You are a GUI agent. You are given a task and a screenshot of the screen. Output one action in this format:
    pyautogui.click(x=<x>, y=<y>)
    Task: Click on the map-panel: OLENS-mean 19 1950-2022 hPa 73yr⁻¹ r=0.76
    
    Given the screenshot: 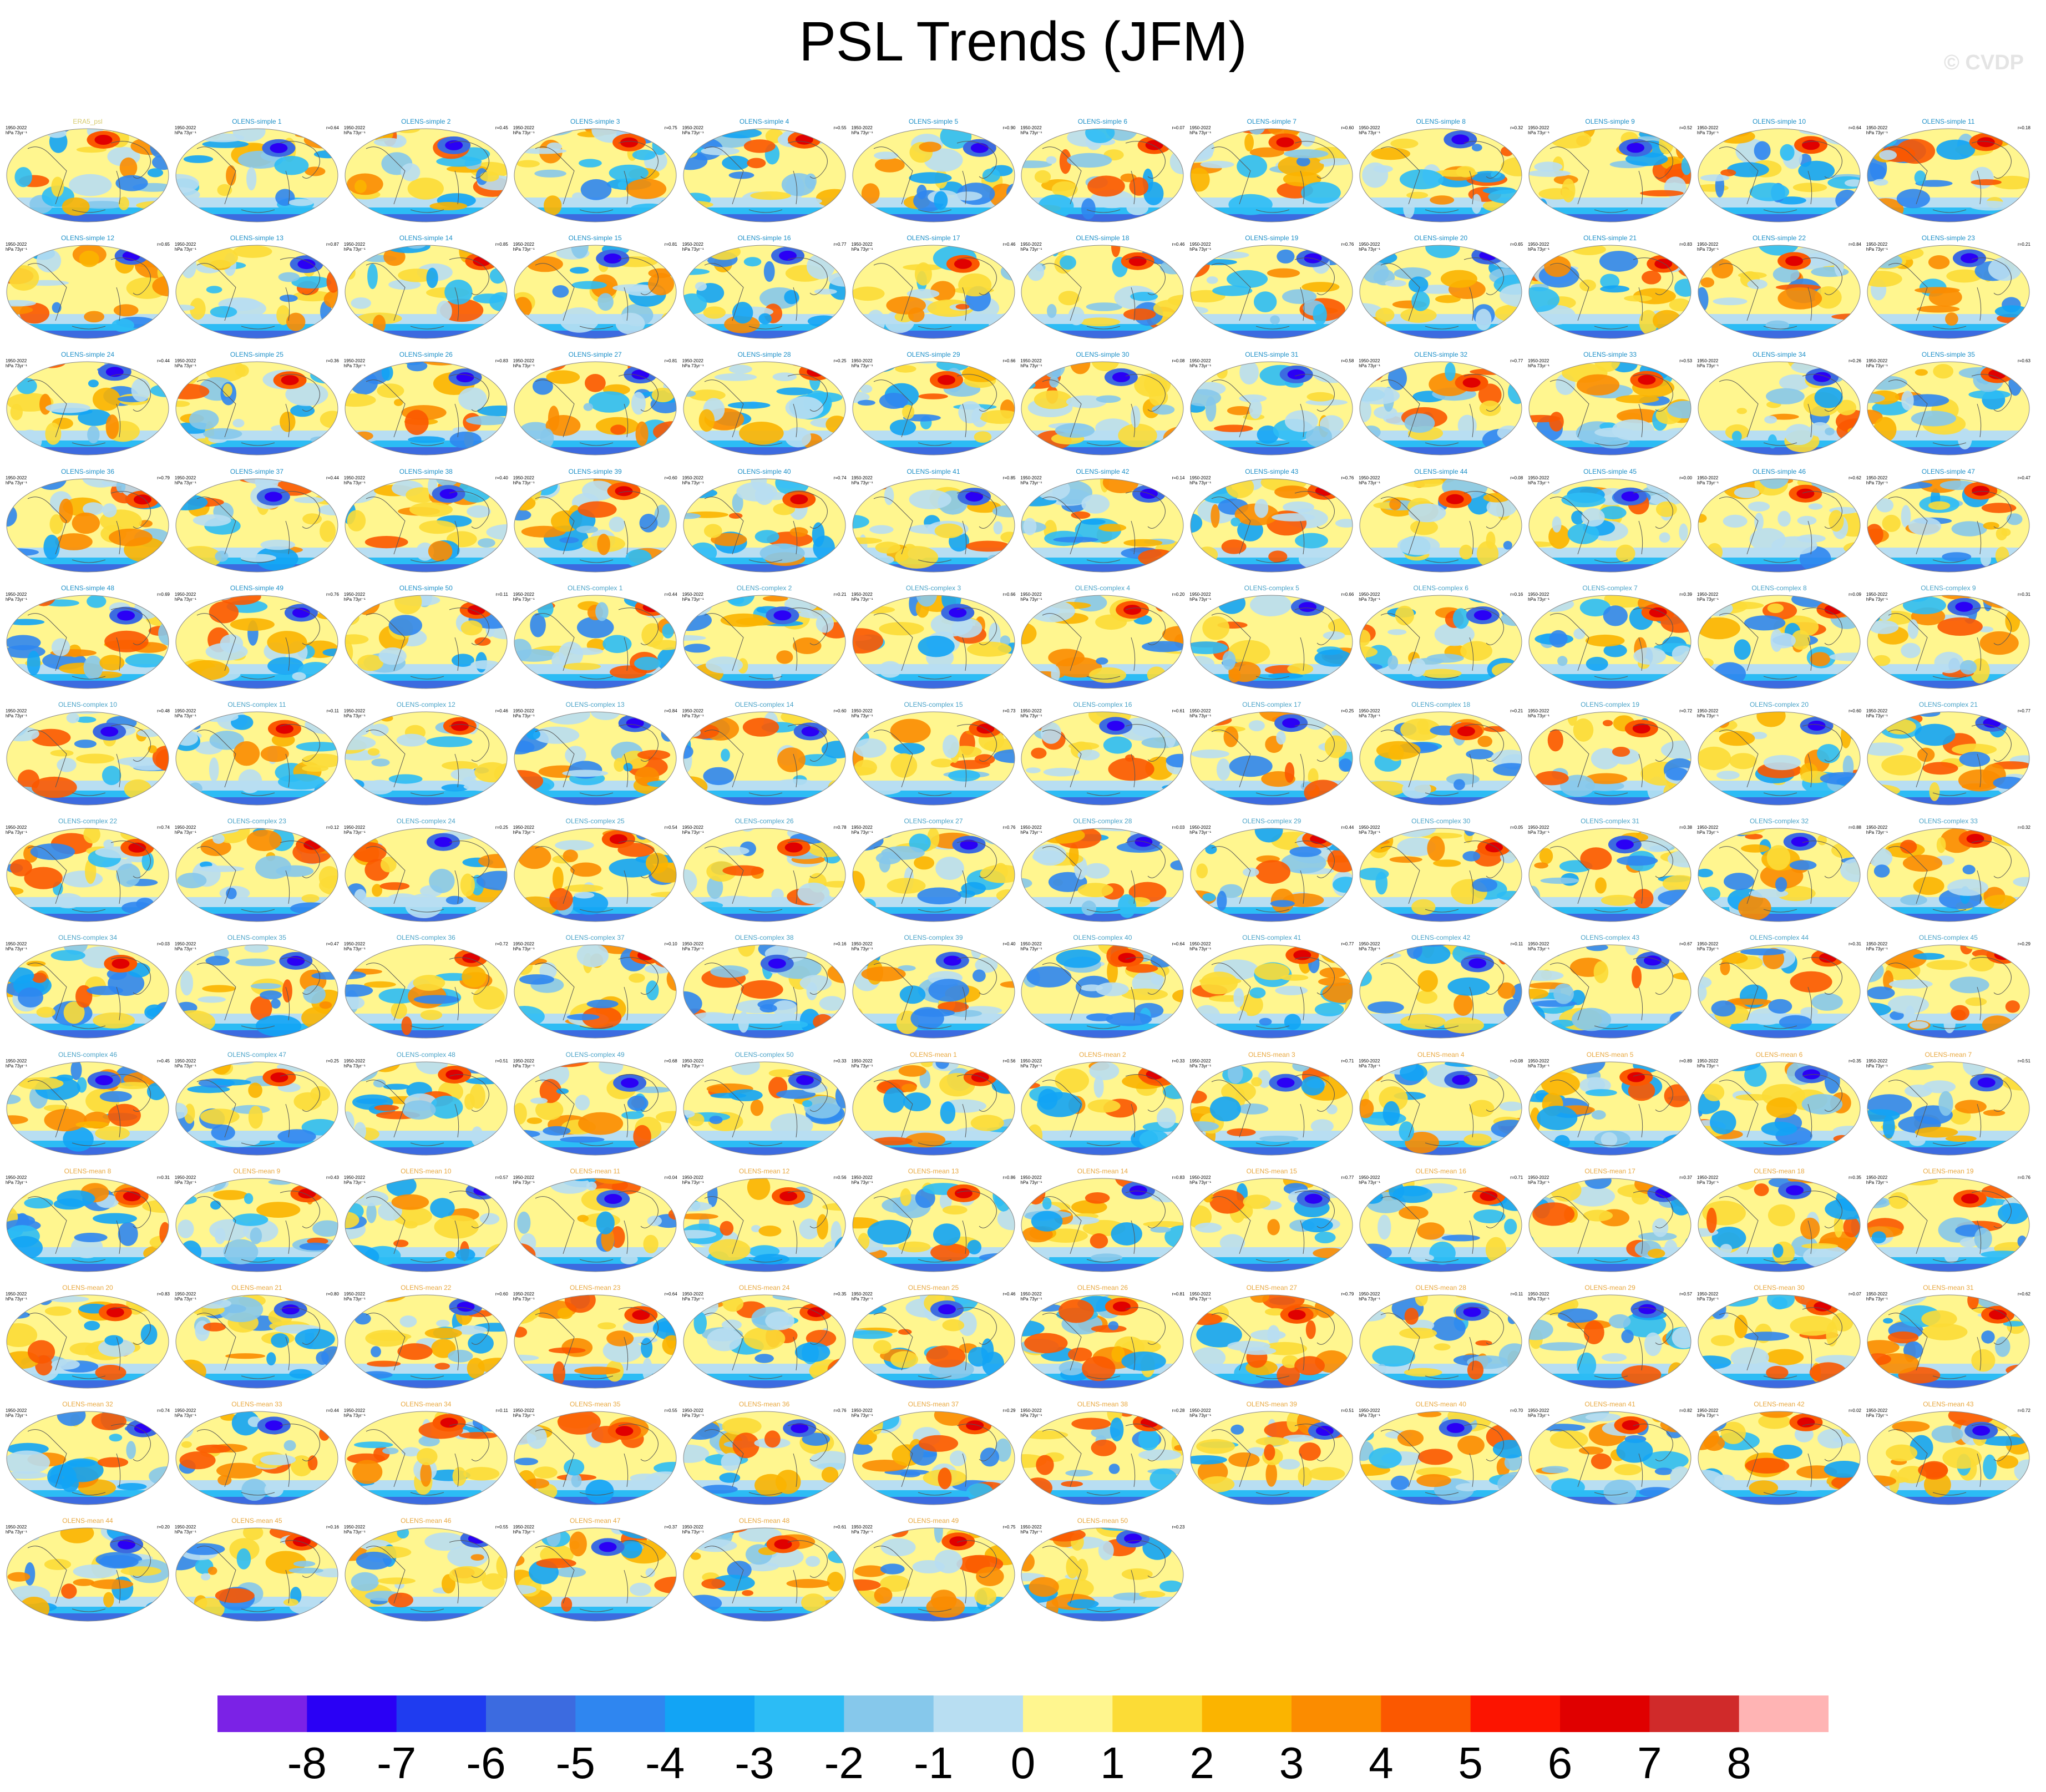 What is the action you would take?
    pyautogui.click(x=1948, y=1220)
    